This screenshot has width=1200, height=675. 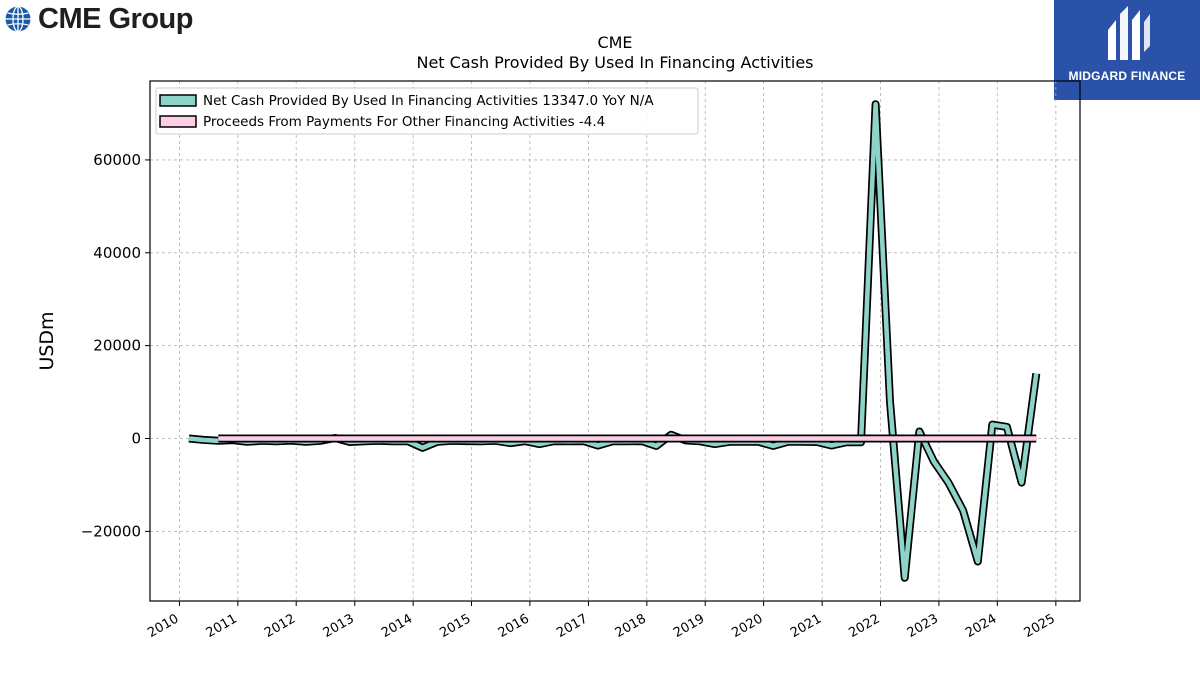 What do you see at coordinates (981, 626) in the screenshot?
I see `x-tick-label: 2024` at bounding box center [981, 626].